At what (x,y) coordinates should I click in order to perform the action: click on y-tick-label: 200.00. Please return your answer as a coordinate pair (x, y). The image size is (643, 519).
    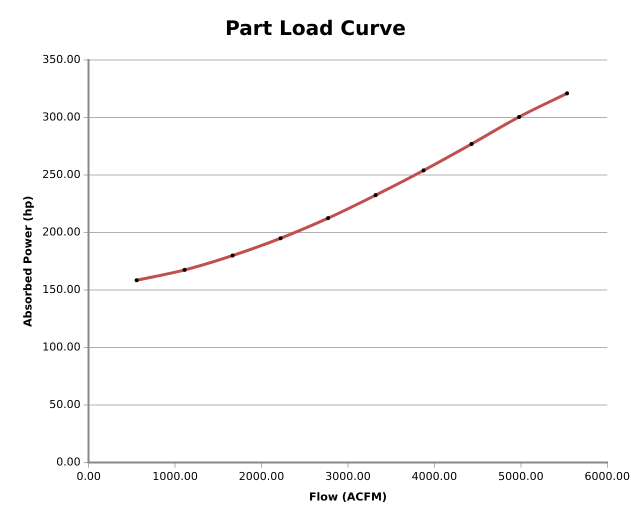
    Looking at the image, I should click on (61, 231).